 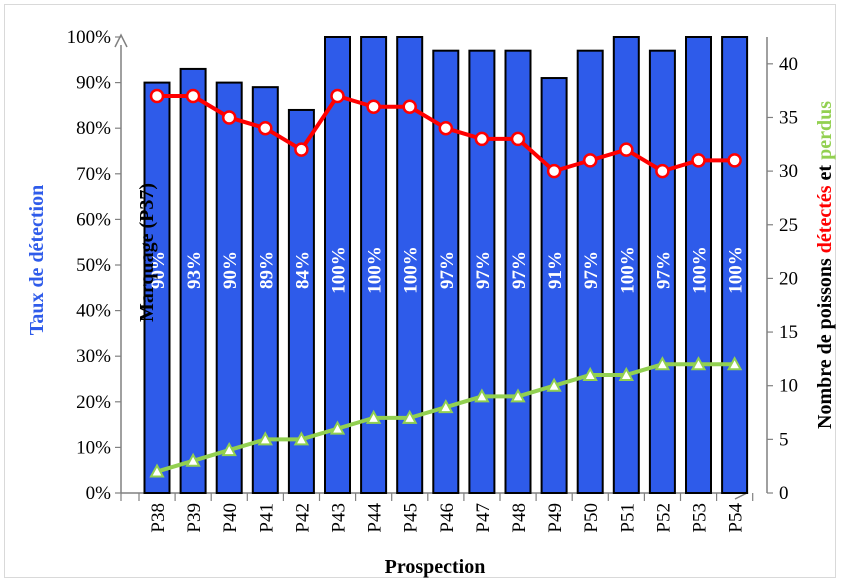 What do you see at coordinates (230, 518) in the screenshot?
I see `x-tick-label: P40` at bounding box center [230, 518].